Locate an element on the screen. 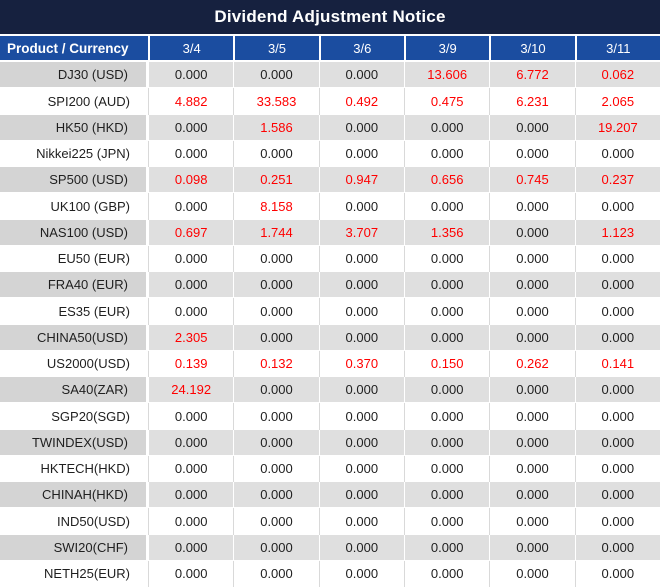 Image resolution: width=660 pixels, height=587 pixels. value-cell: 0.697 is located at coordinates (191, 232).